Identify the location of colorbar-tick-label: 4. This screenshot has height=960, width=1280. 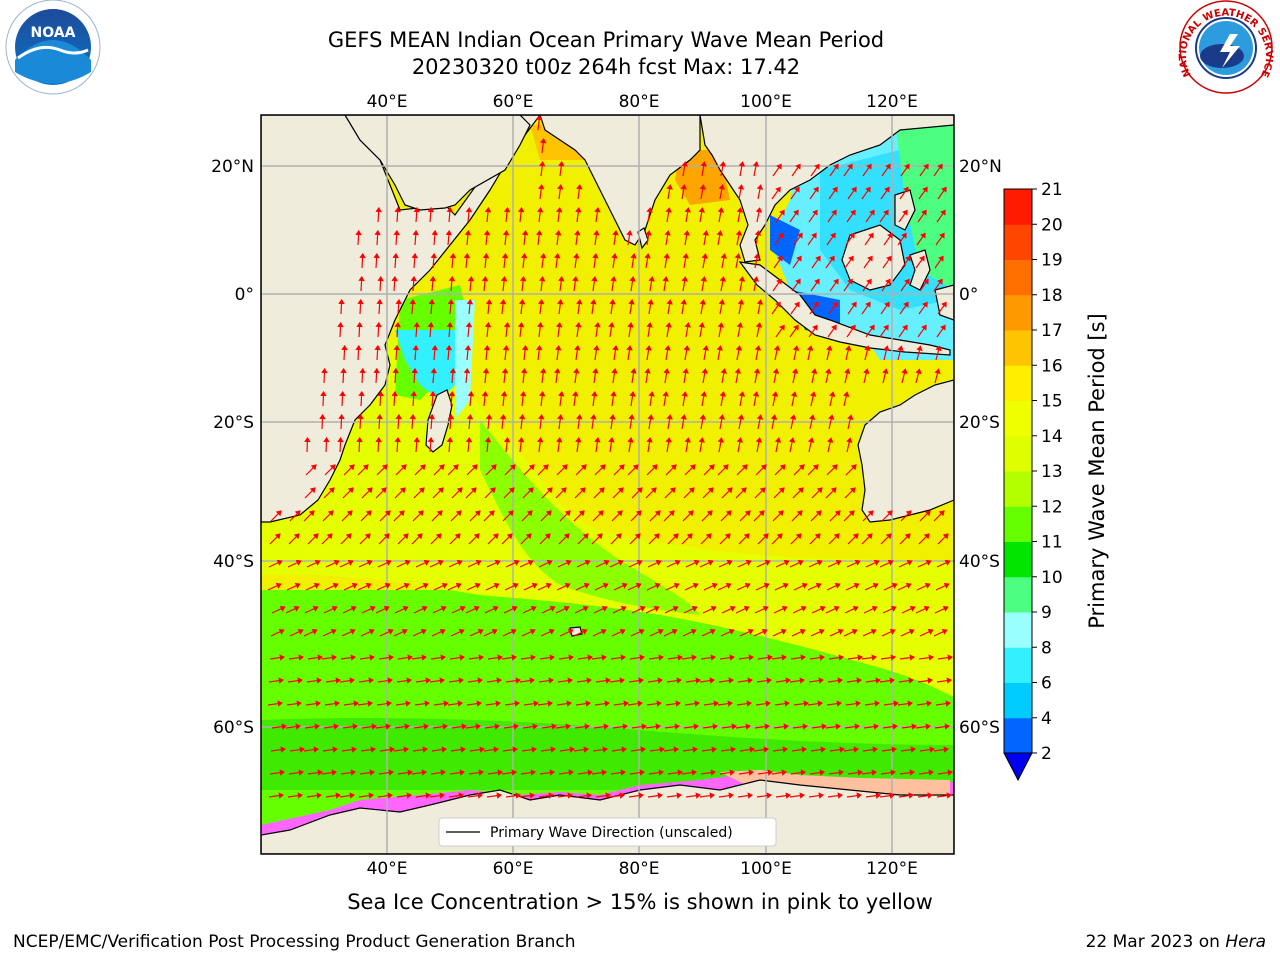
(1046, 719).